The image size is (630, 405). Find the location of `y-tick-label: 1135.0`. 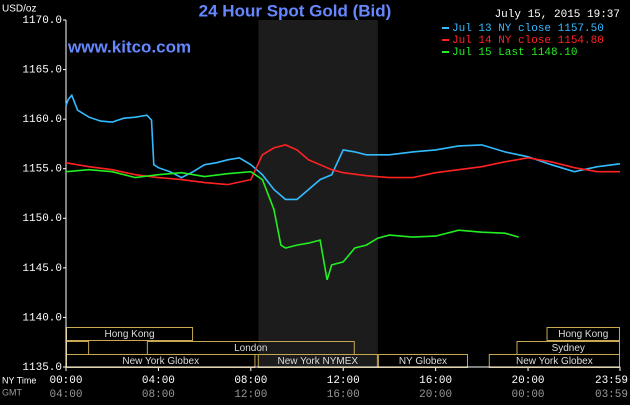

y-tick-label: 1135.0 is located at coordinates (42, 368).